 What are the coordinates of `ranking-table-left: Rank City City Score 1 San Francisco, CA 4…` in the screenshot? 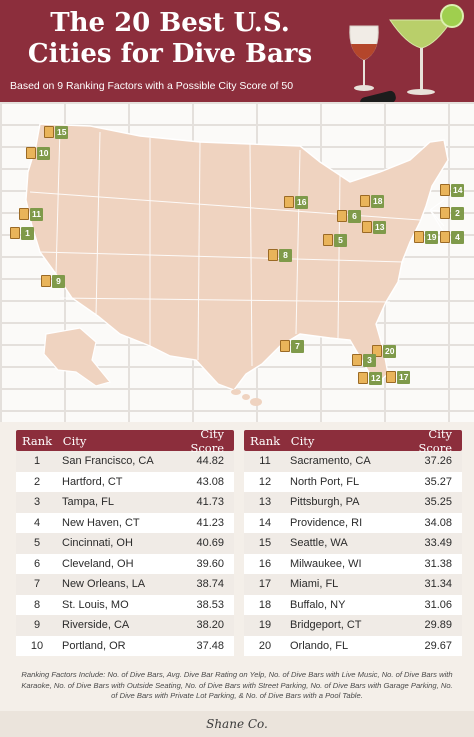 It's located at (125, 541).